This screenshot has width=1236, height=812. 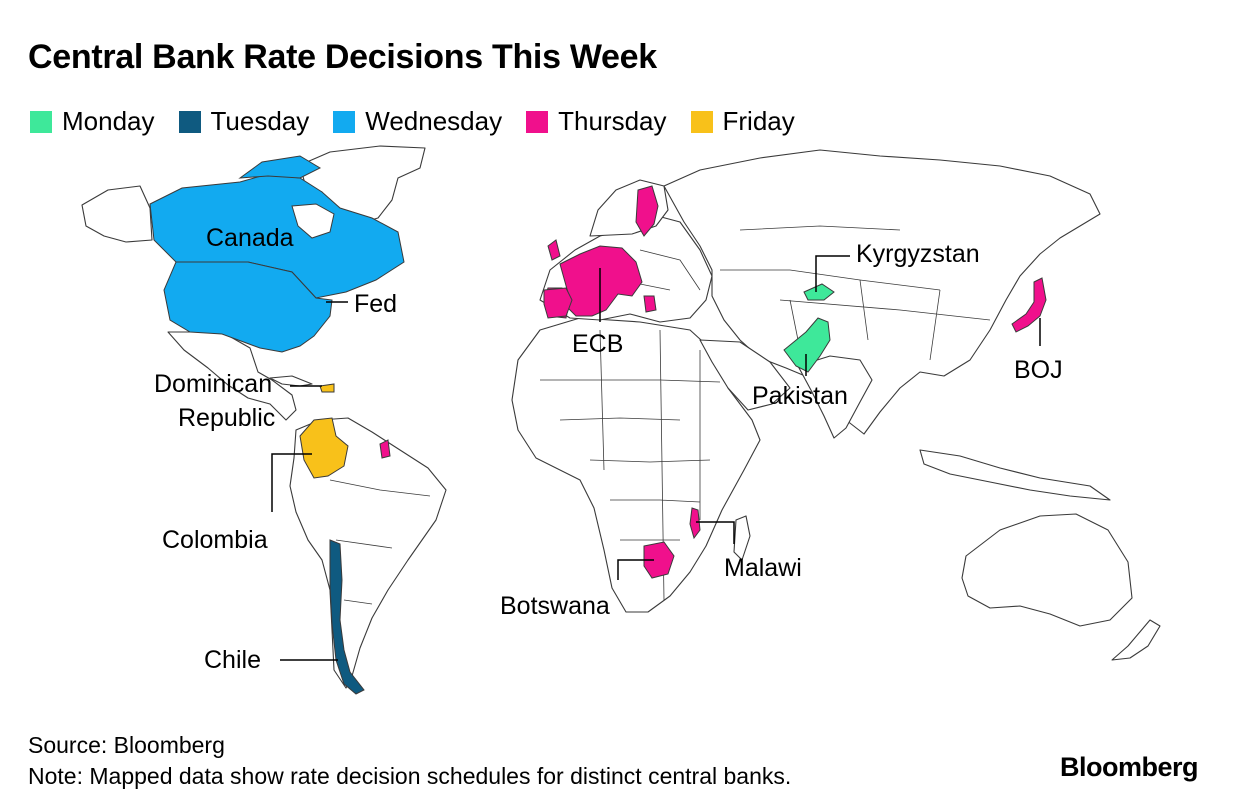 What do you see at coordinates (226, 418) in the screenshot?
I see `label-dominican-line2: Republic` at bounding box center [226, 418].